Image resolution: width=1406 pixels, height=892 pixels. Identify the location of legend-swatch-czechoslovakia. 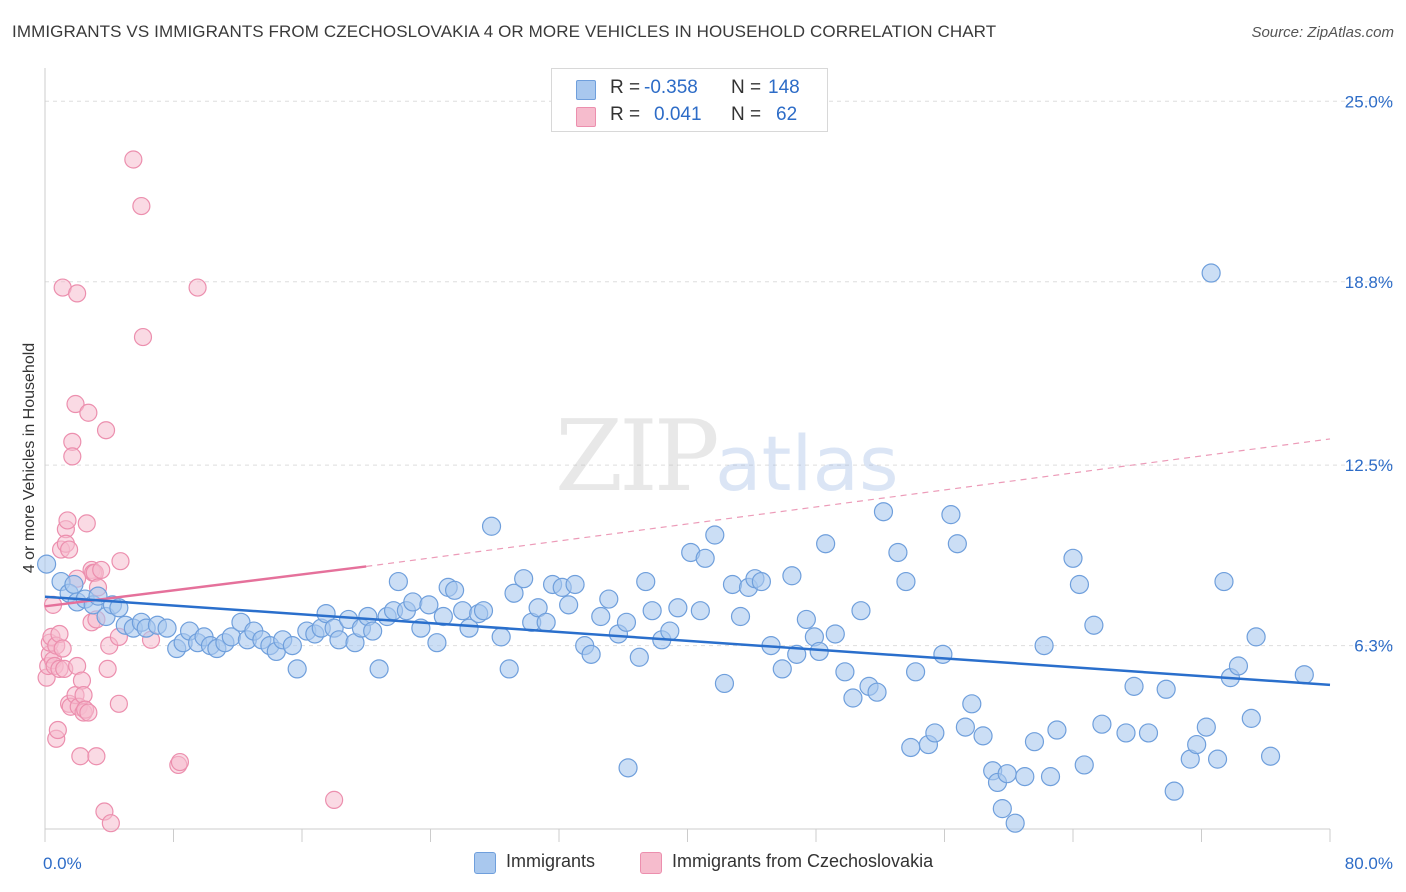
(651, 863).